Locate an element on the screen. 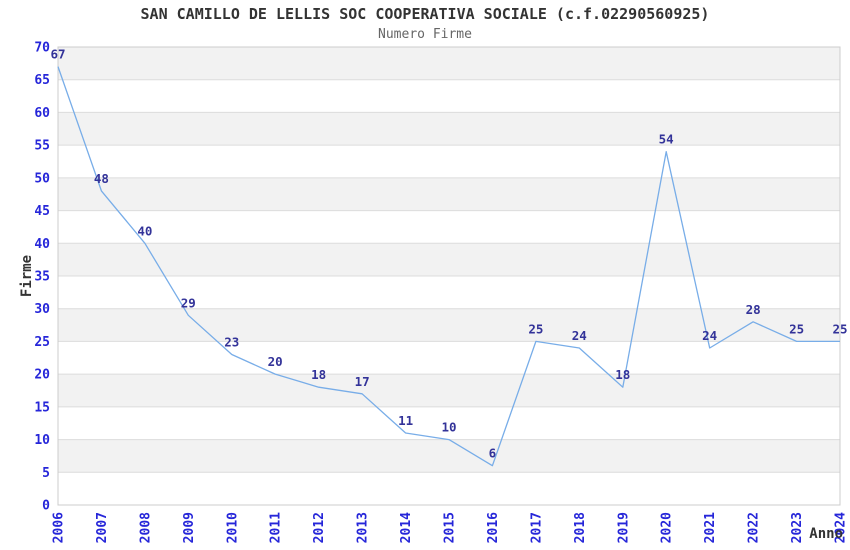 The width and height of the screenshot is (850, 550). x-tick-label: 2006 is located at coordinates (59, 527).